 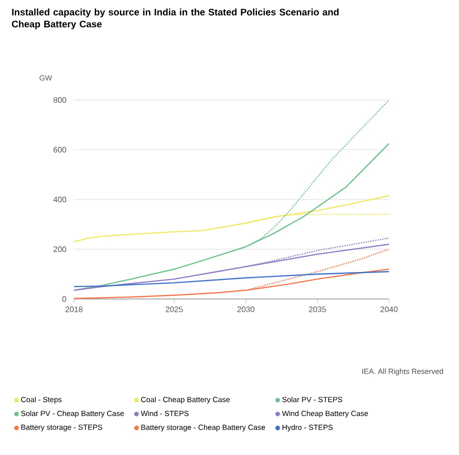 What do you see at coordinates (175, 19) in the screenshot?
I see `chart-title: Installed capacity by source in India in the Stated Policies Scenario and Cheap Battery Case` at bounding box center [175, 19].